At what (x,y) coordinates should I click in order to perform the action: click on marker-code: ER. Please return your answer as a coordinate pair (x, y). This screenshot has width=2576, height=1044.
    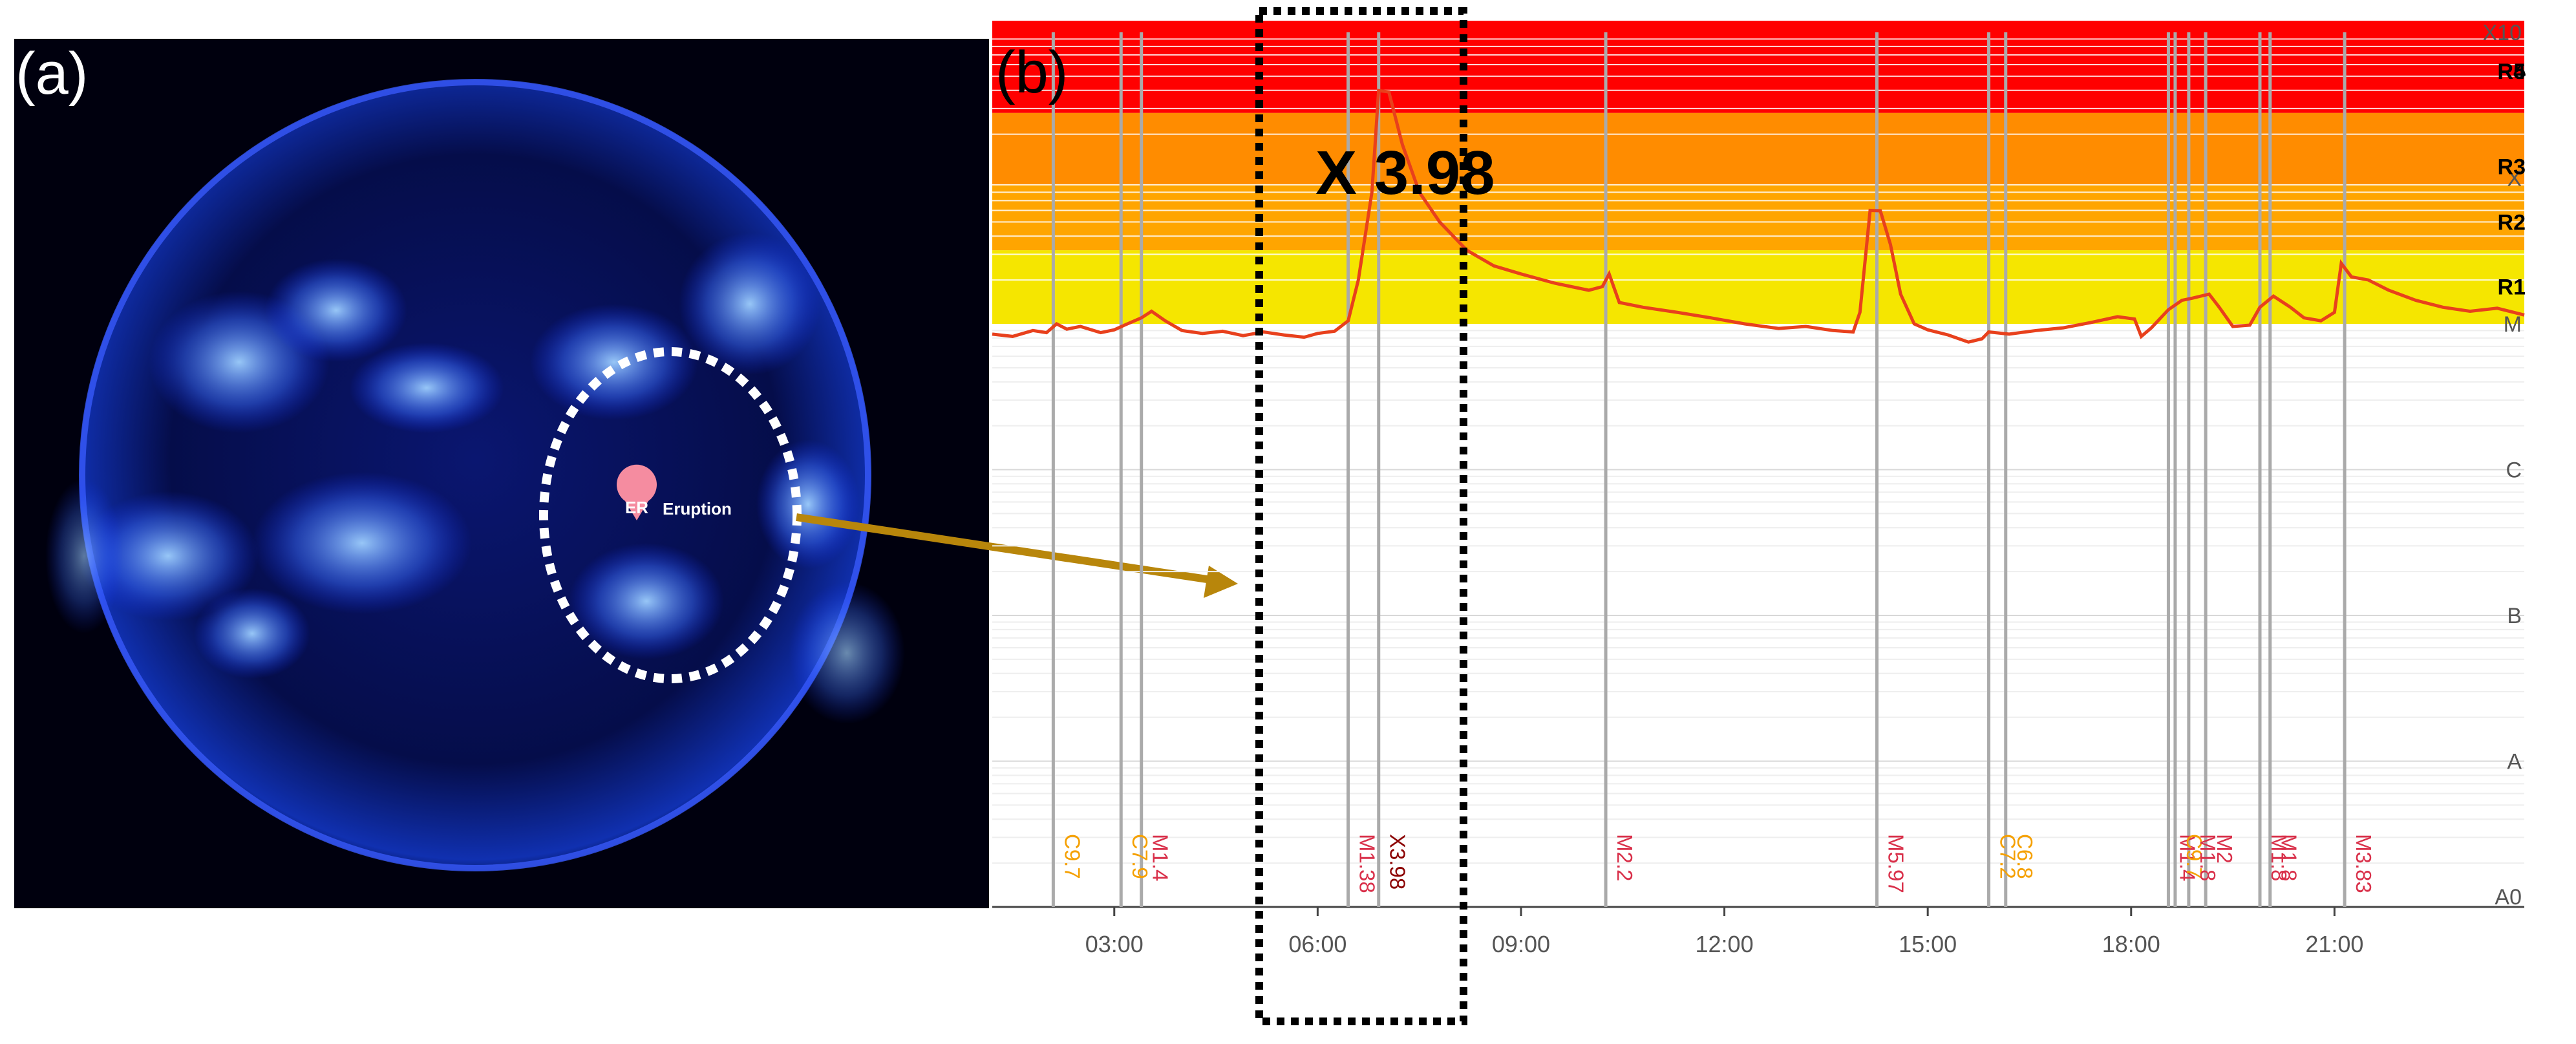
    Looking at the image, I should click on (636, 507).